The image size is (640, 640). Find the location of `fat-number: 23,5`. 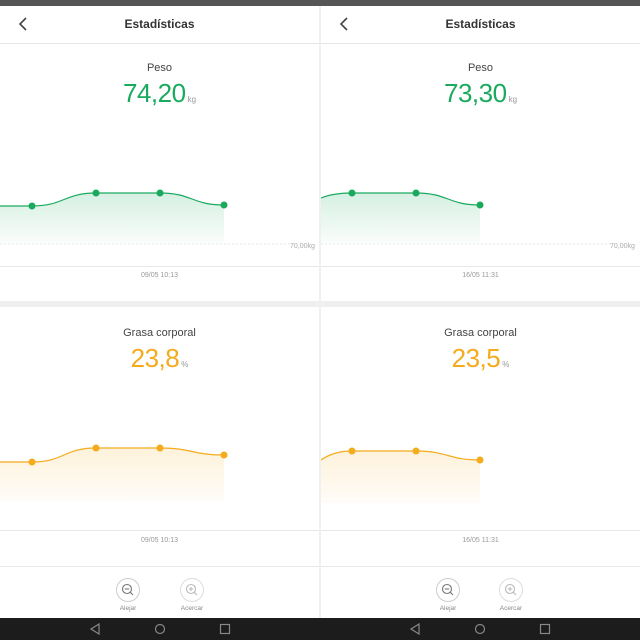

fat-number: 23,5 is located at coordinates (476, 358).